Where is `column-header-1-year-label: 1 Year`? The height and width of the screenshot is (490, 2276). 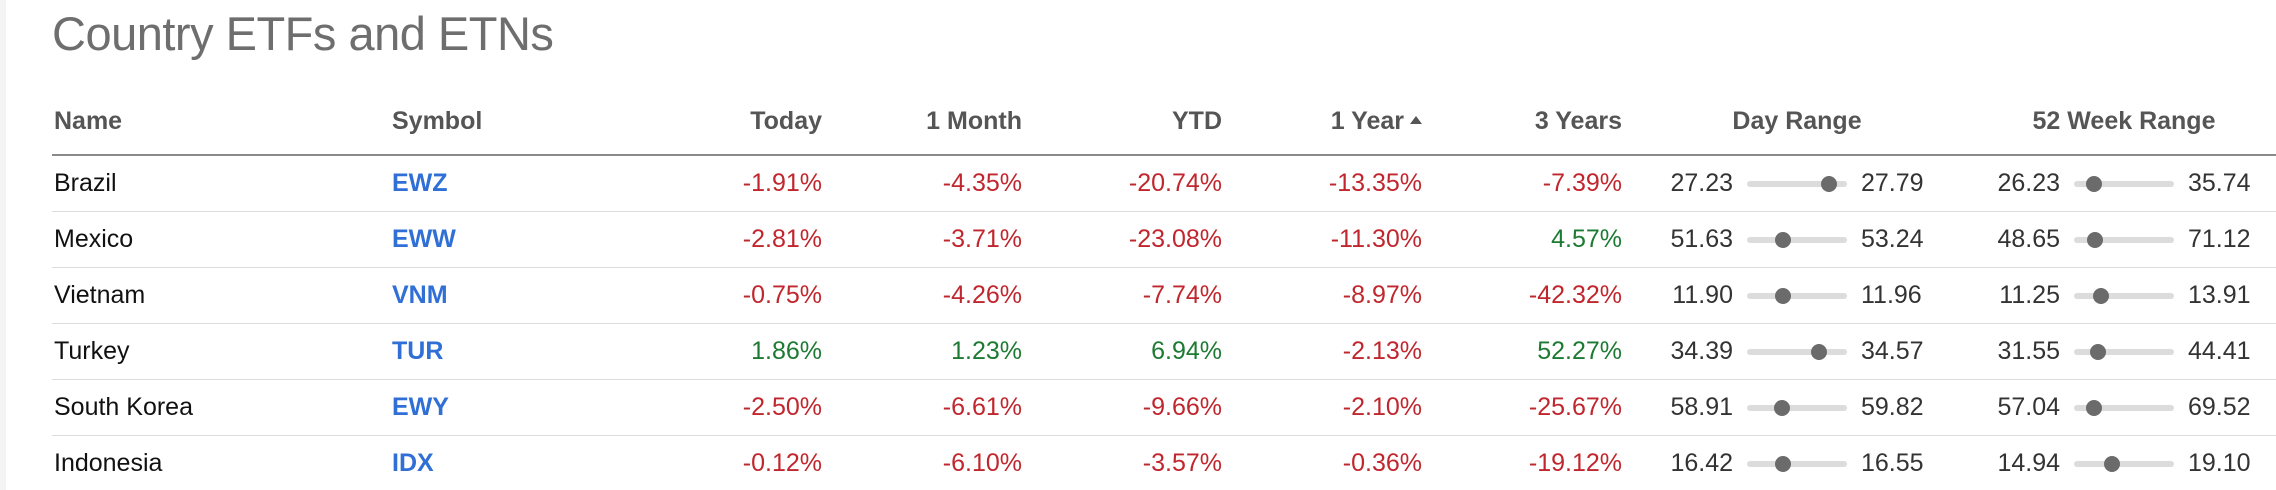 column-header-1-year-label: 1 Year is located at coordinates (1367, 120).